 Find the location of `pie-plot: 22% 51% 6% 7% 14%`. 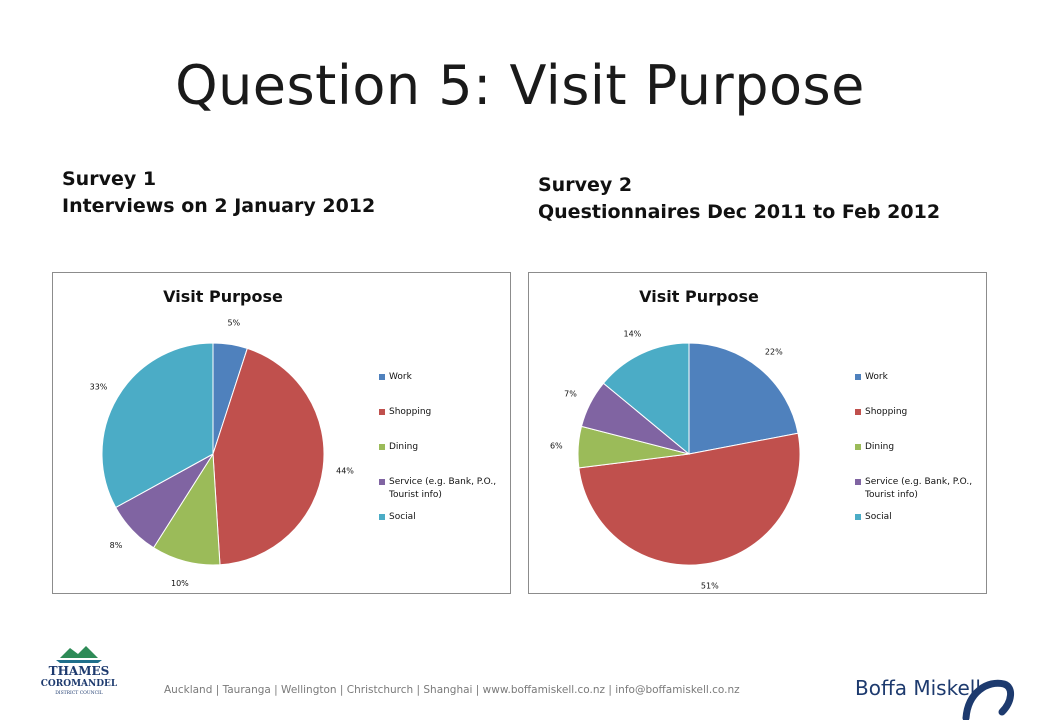

pie-plot: 22% 51% 6% 7% 14% is located at coordinates (675, 460).